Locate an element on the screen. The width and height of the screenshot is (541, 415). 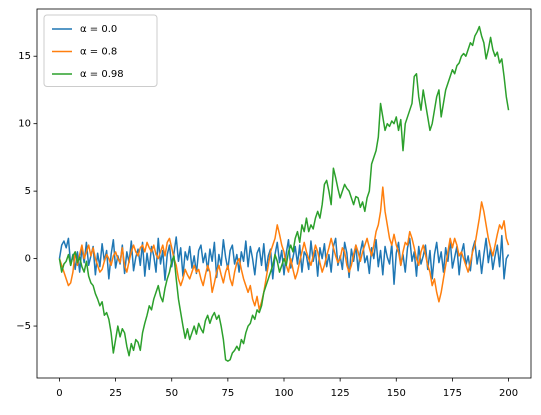
y-tick-label: 0 is located at coordinates (28, 259).